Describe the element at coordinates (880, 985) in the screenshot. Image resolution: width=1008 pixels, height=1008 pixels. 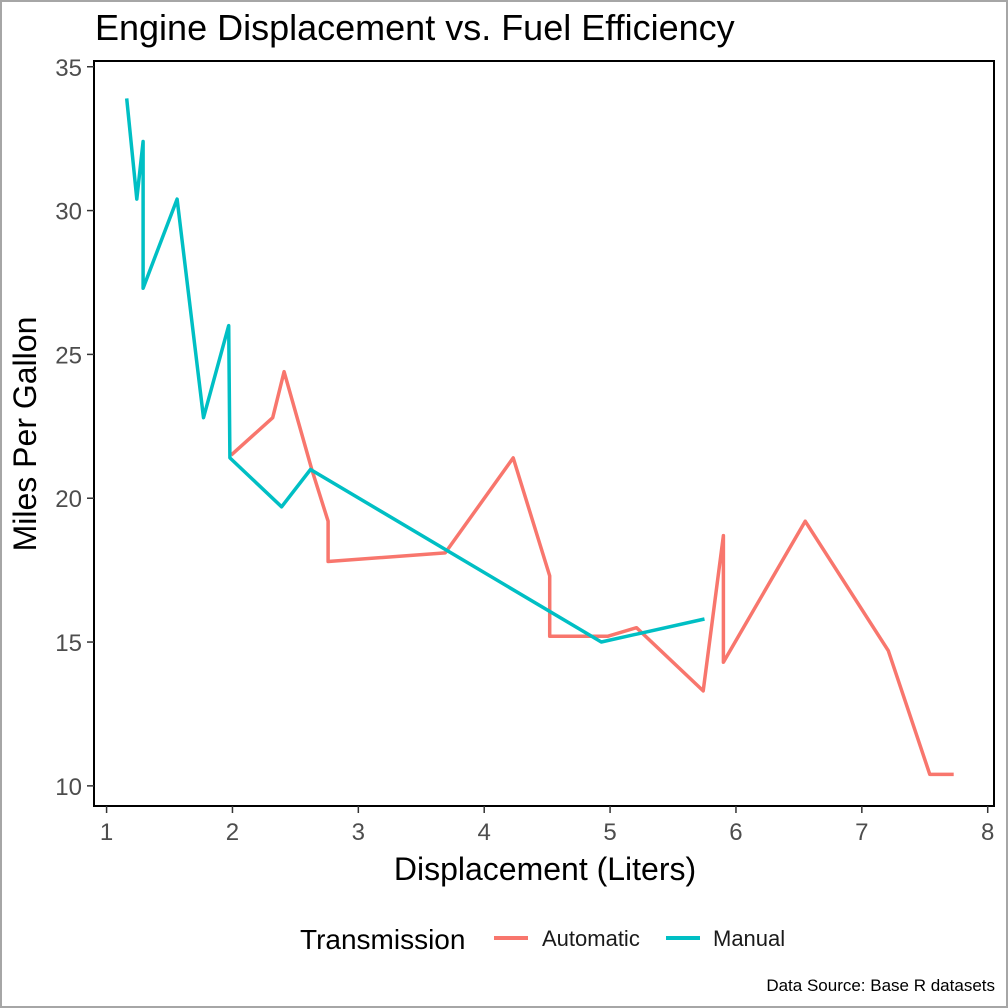
I see `caption: Data Source: Base R datasets` at that location.